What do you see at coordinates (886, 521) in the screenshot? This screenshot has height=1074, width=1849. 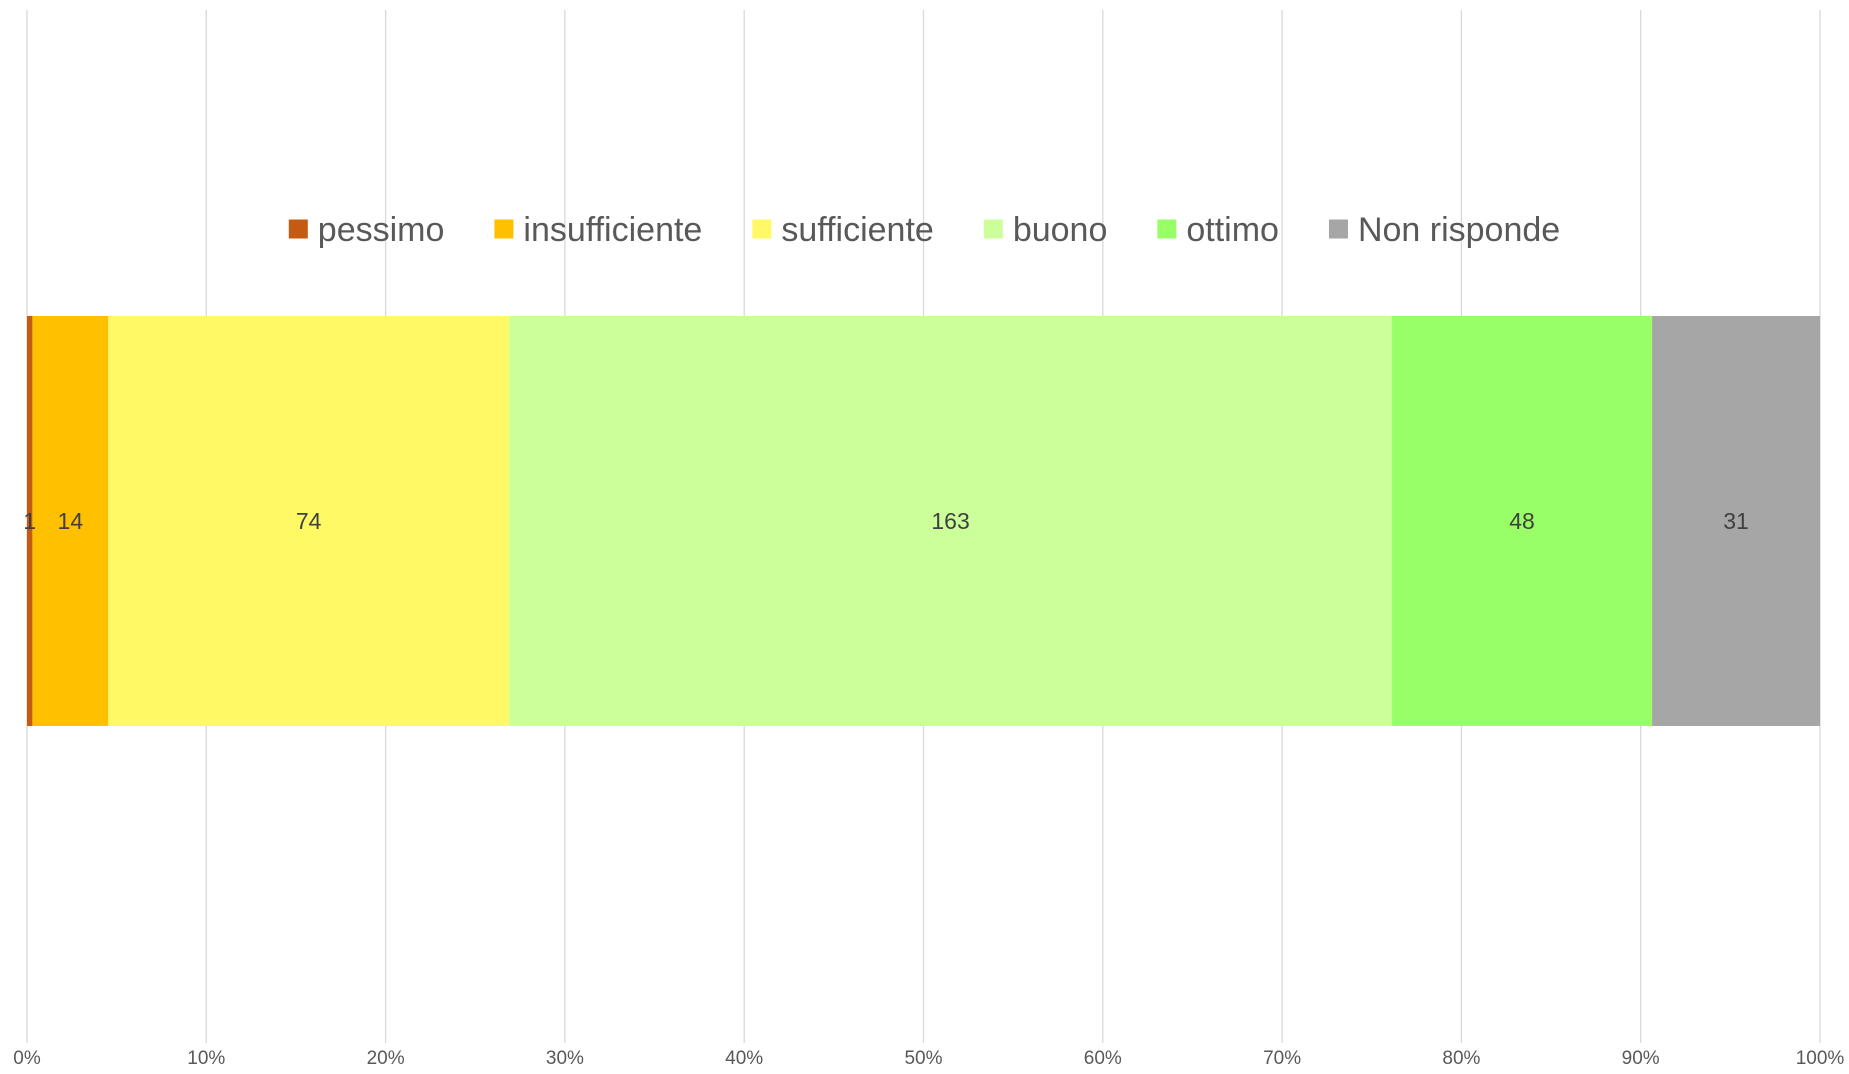 I see `data-labels: 1 14 74 163 48 31` at bounding box center [886, 521].